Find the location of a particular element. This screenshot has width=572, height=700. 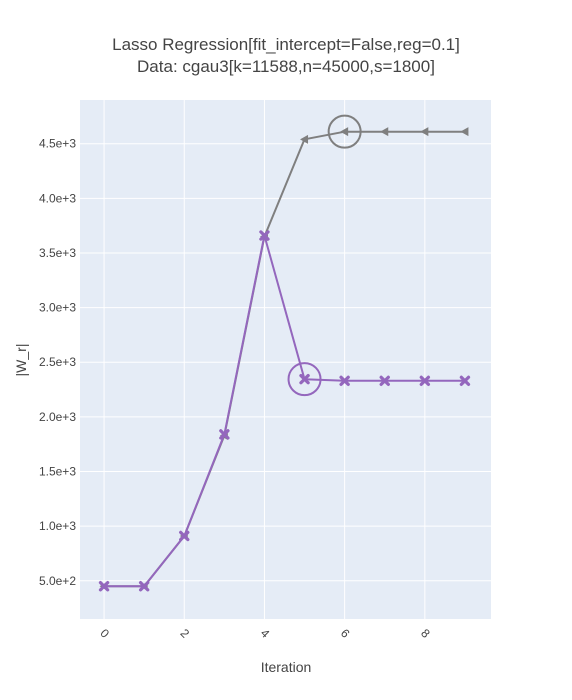

y-tick-label: 3.0e+3 is located at coordinates (57, 308).